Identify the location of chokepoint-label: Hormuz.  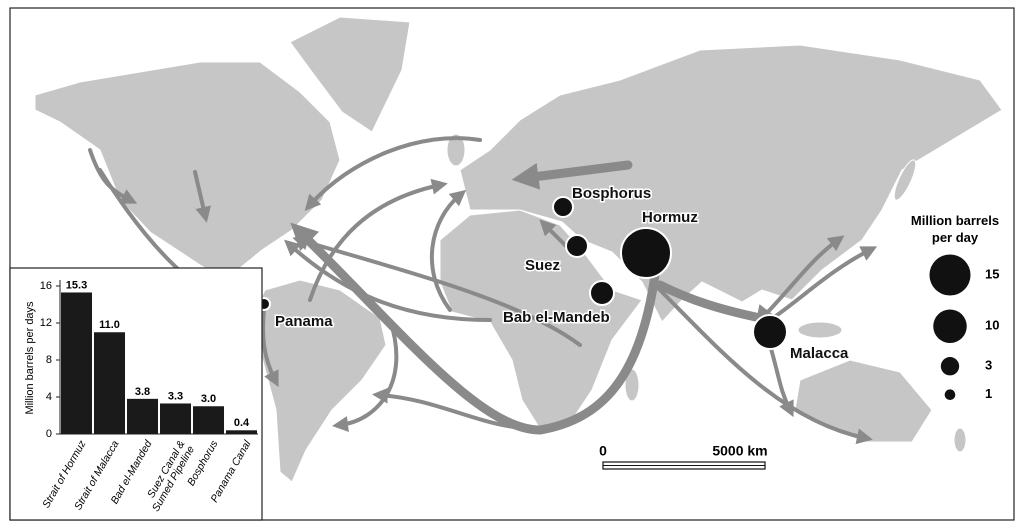
(670, 217).